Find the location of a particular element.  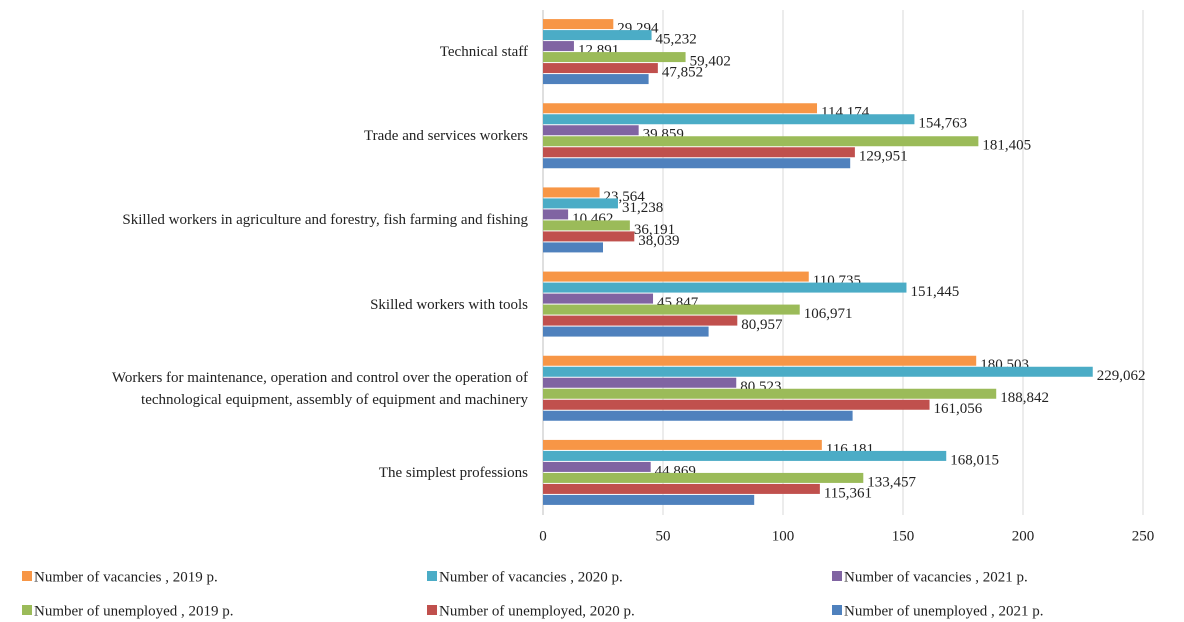

data-label: 36,191 is located at coordinates (654, 230).